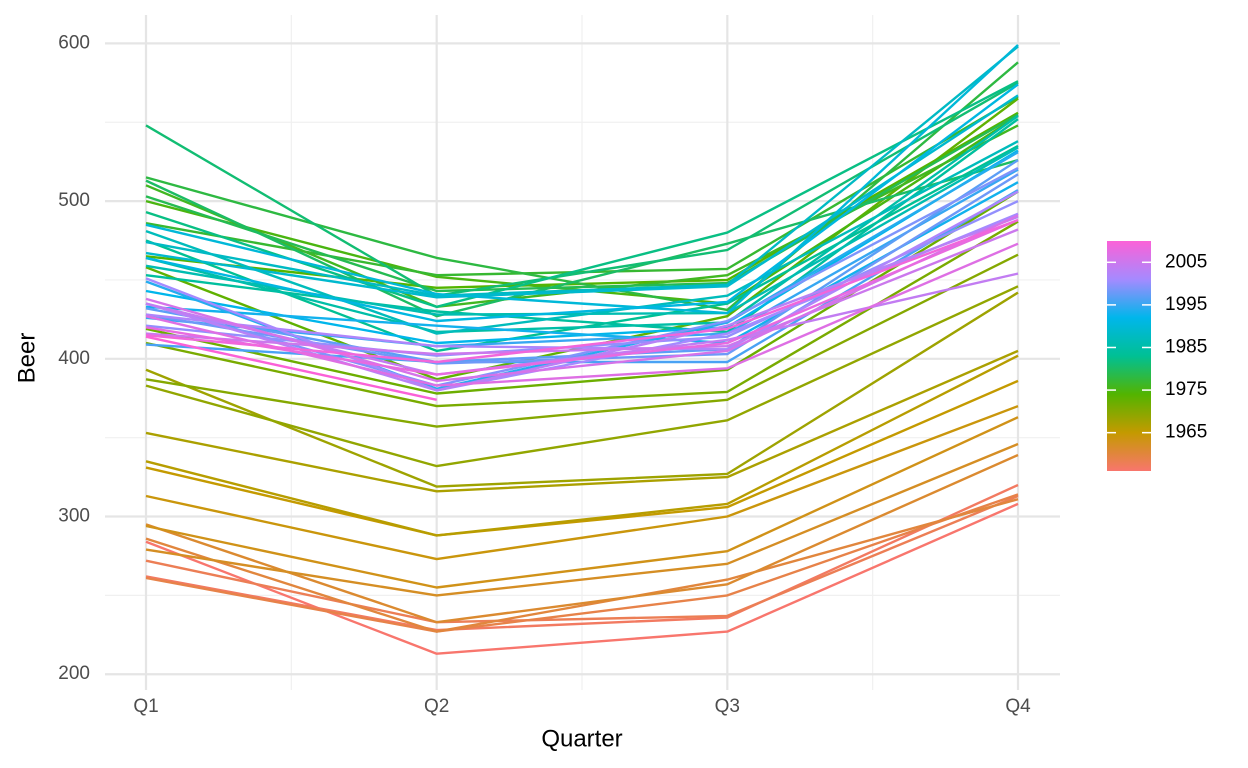 The image size is (1248, 768). What do you see at coordinates (74, 42) in the screenshot?
I see `y-tick-label: 600` at bounding box center [74, 42].